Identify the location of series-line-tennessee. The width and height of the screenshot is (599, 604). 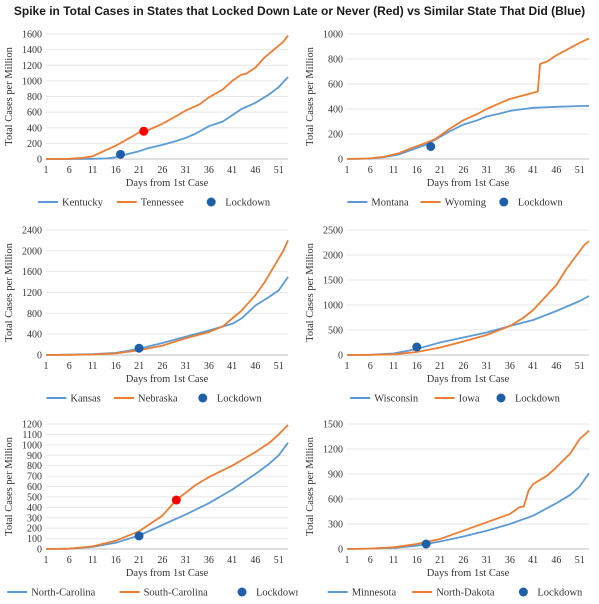
(167, 97).